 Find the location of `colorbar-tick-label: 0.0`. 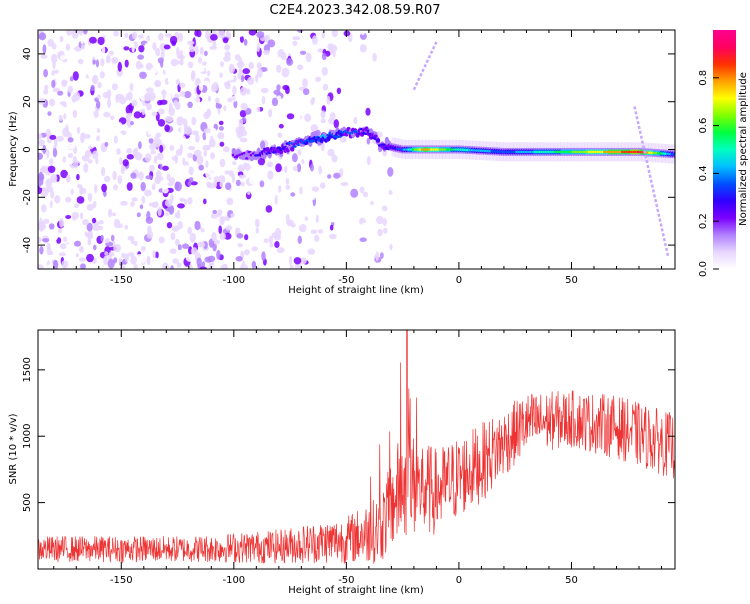

colorbar-tick-label: 0.0 is located at coordinates (703, 269).